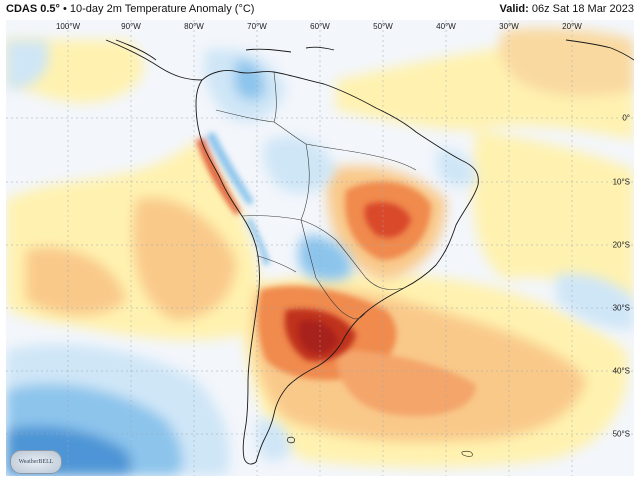 This screenshot has height=480, width=640. I want to click on south-georgia, so click(467, 453).